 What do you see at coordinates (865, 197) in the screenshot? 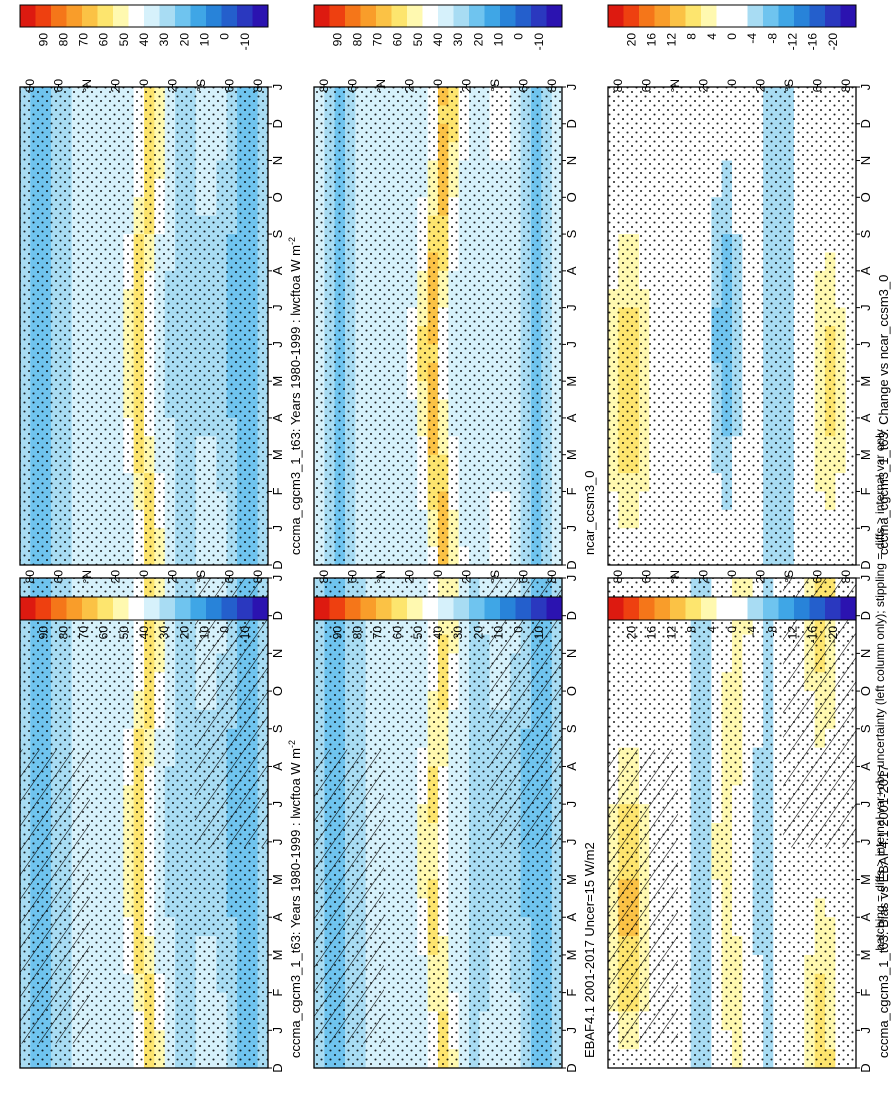
I see `month-tick-label: O` at bounding box center [865, 197].